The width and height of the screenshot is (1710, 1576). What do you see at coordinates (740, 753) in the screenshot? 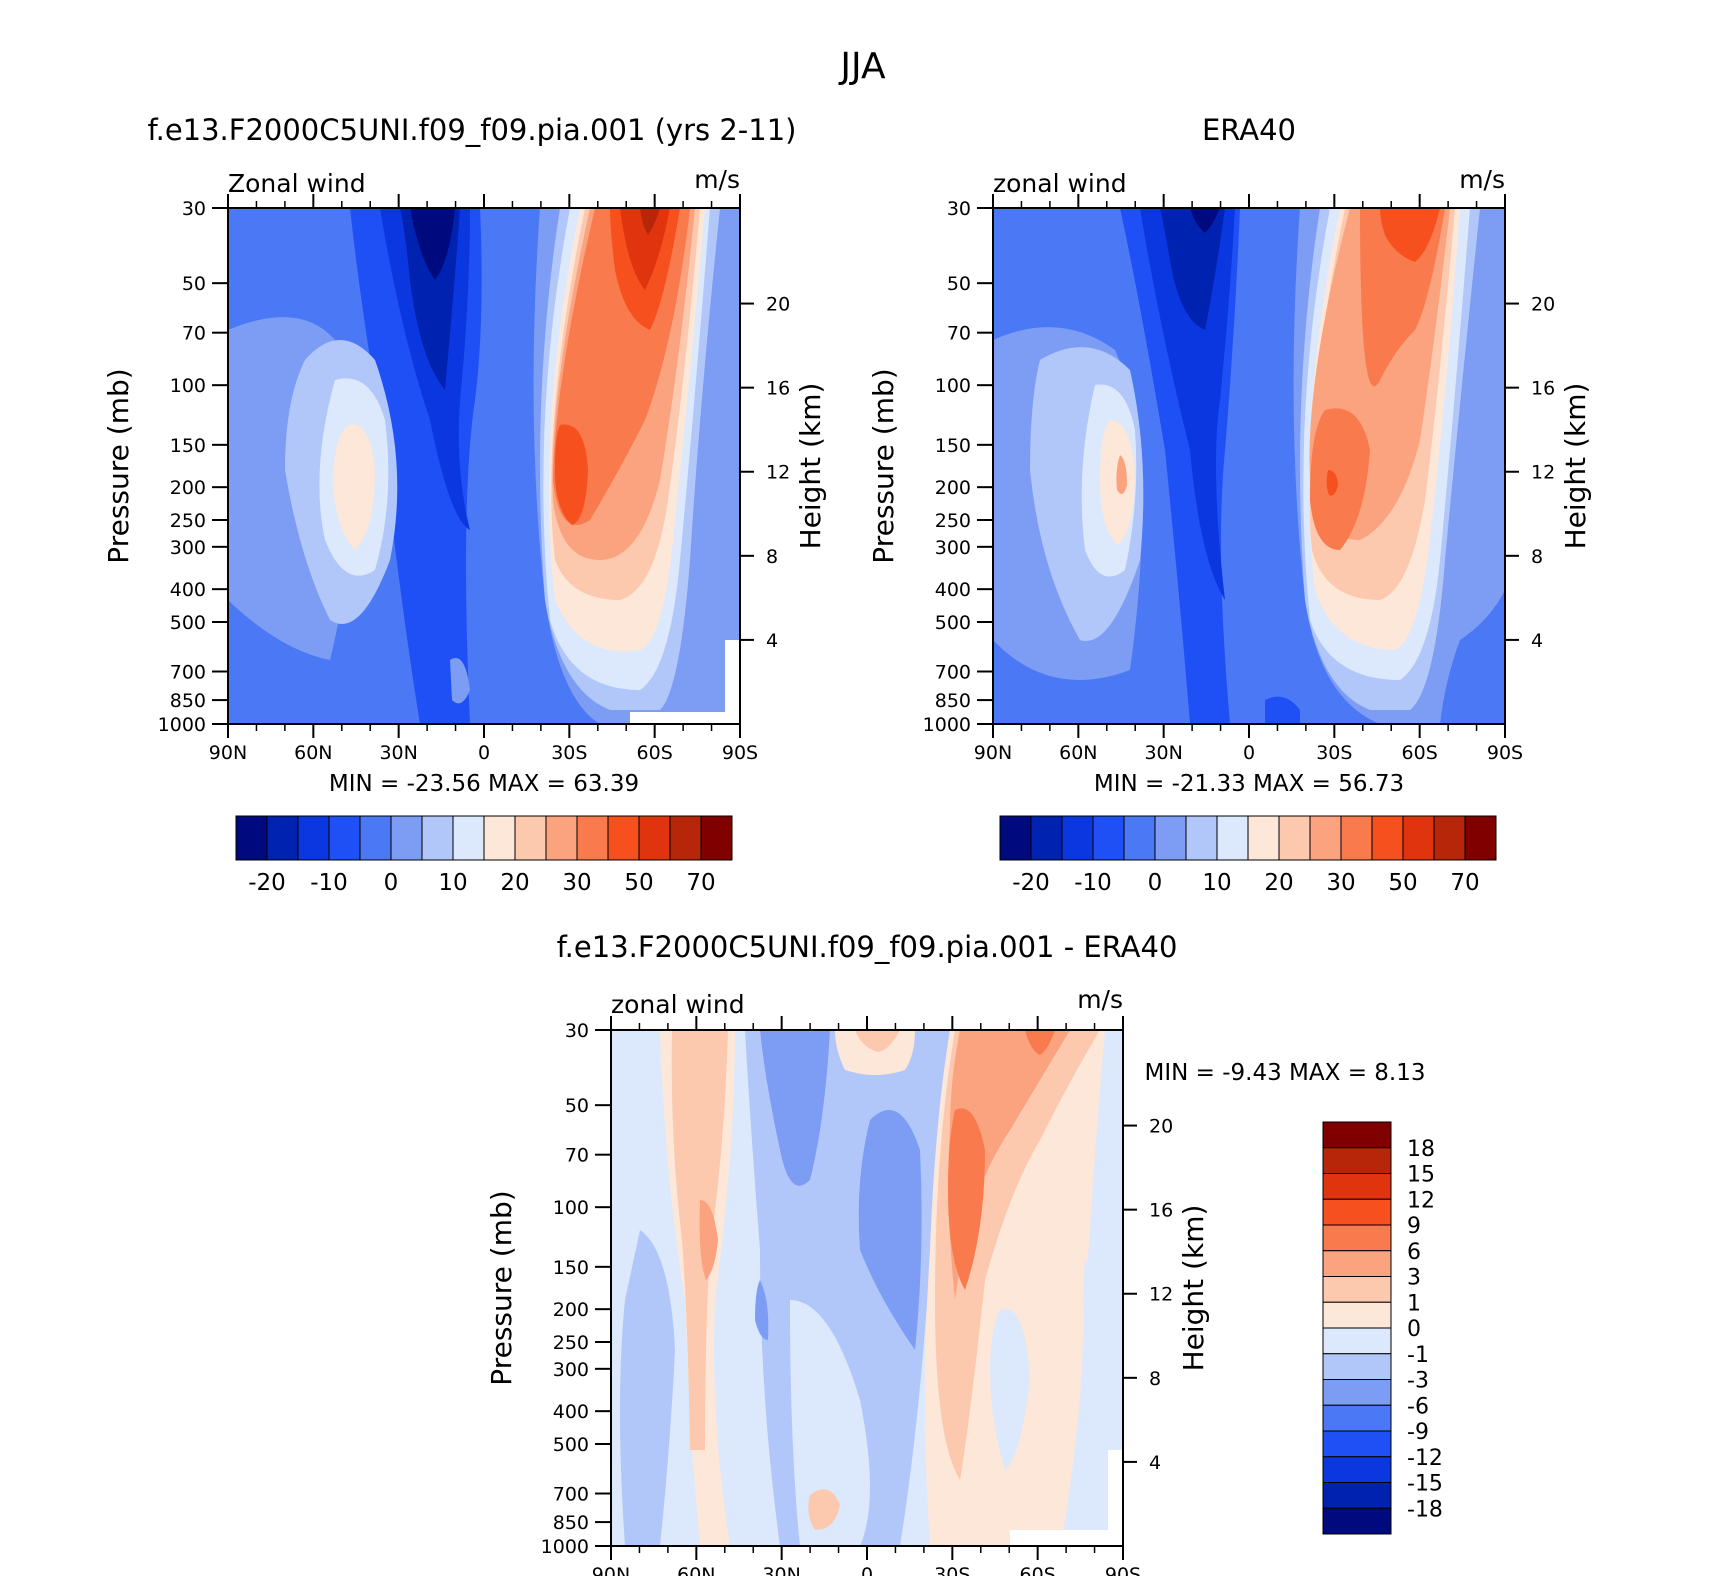
I see `x-tick-label: 90S` at bounding box center [740, 753].